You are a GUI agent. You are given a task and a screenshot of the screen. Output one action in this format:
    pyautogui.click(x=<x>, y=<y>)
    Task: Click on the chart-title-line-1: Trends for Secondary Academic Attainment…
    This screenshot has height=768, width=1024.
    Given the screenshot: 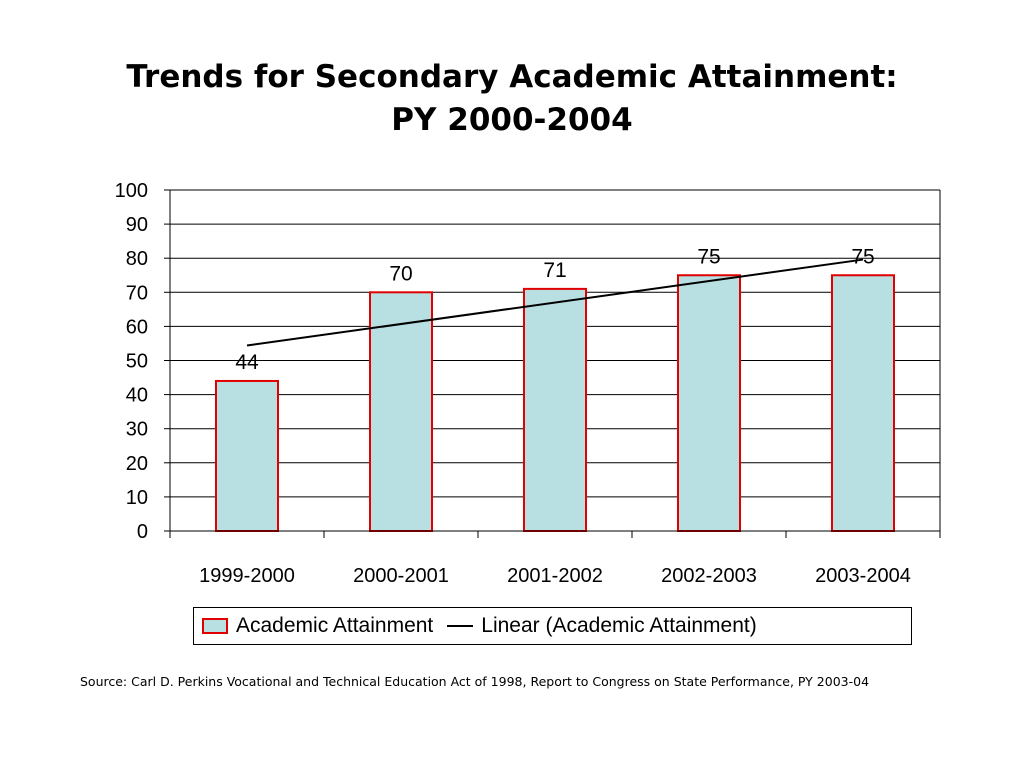 What is the action you would take?
    pyautogui.click(x=512, y=77)
    